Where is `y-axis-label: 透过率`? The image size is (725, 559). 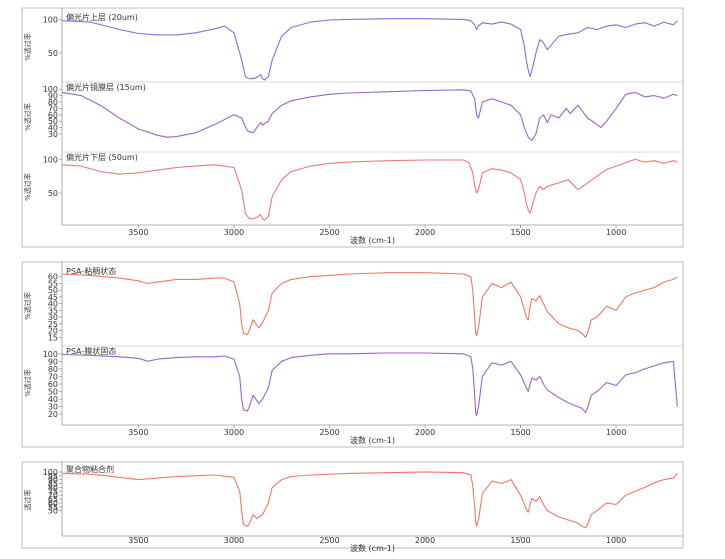
y-axis-label: 透过率 is located at coordinates (27, 500).